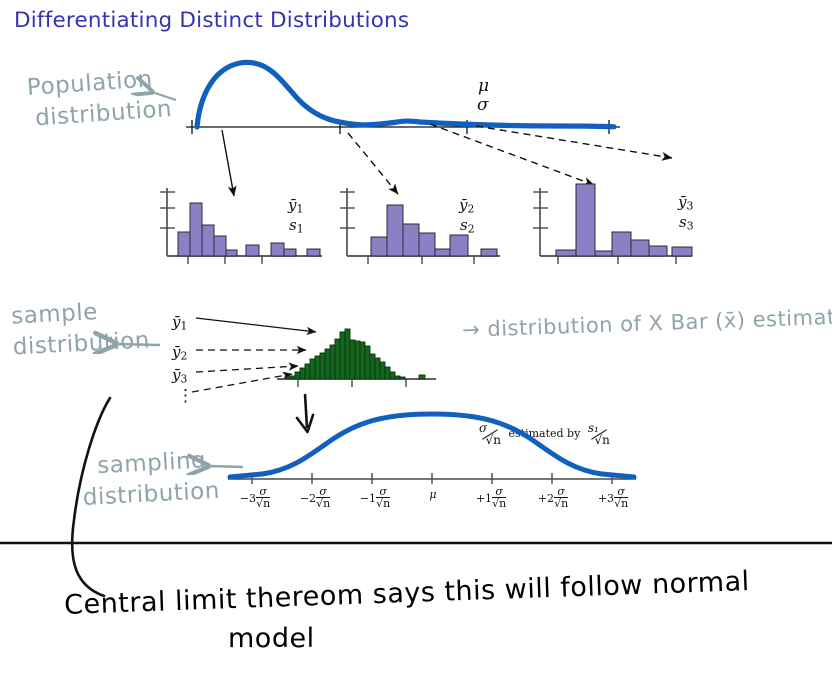 Image resolution: width=832 pixels, height=688 pixels. What do you see at coordinates (383, 503) in the screenshot?
I see `sampling-tick-2-bottom: √n` at bounding box center [383, 503].